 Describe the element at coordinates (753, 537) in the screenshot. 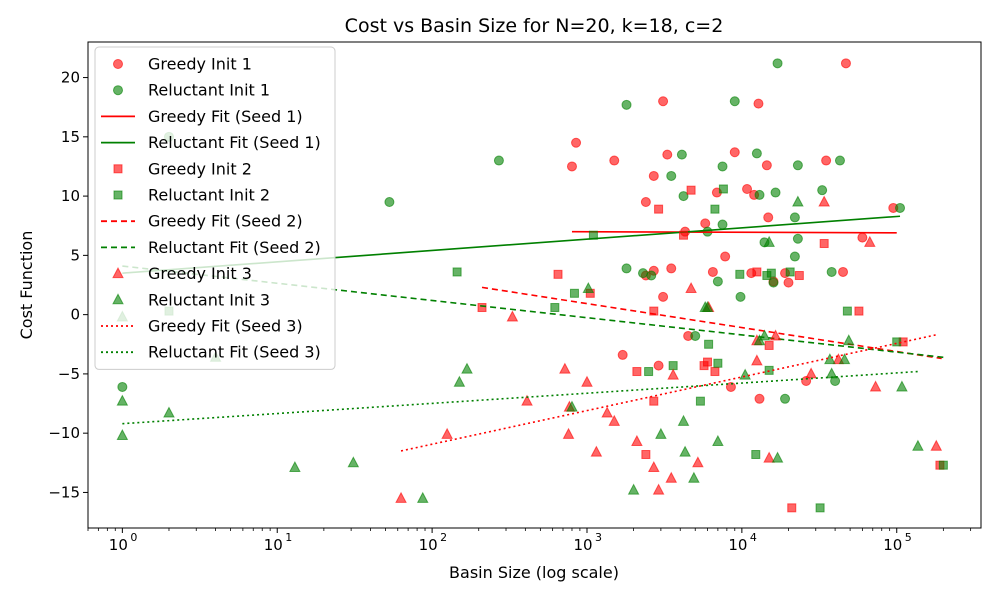

I see `x-tick-exponent: 4` at that location.